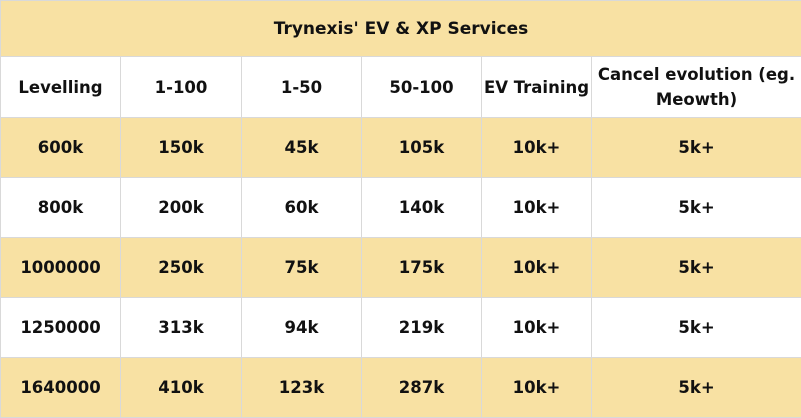 The image size is (801, 418). What do you see at coordinates (60, 147) in the screenshot?
I see `cell-levelling: 600k` at bounding box center [60, 147].